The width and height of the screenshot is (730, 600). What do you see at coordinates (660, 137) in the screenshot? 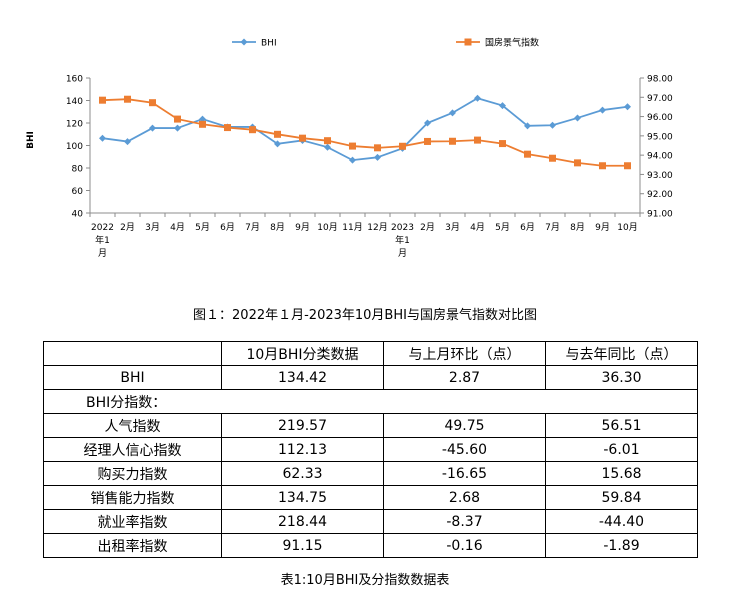
I see `y2-tick-label: 95.00` at bounding box center [660, 137].